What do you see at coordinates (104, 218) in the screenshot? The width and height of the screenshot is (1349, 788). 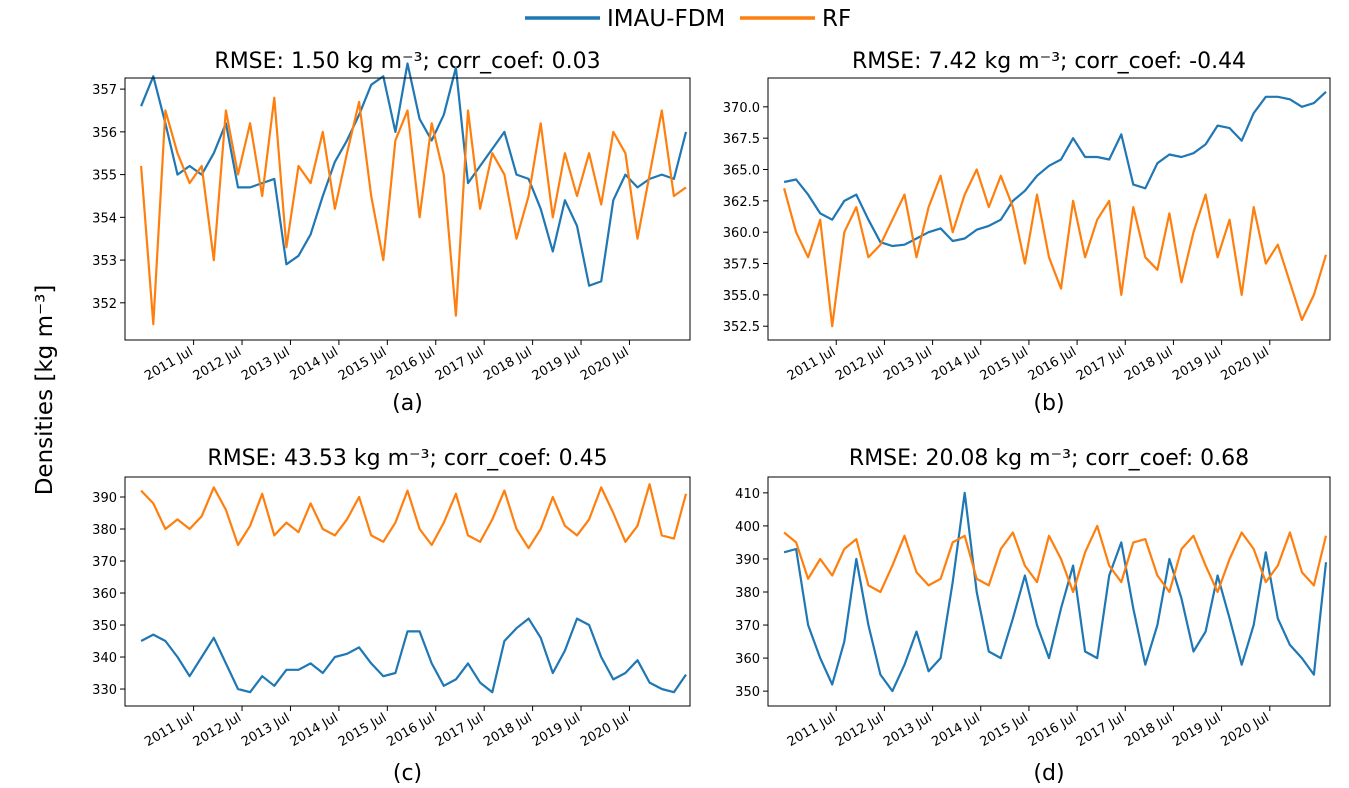 I see `y-tick-label: 354` at bounding box center [104, 218].